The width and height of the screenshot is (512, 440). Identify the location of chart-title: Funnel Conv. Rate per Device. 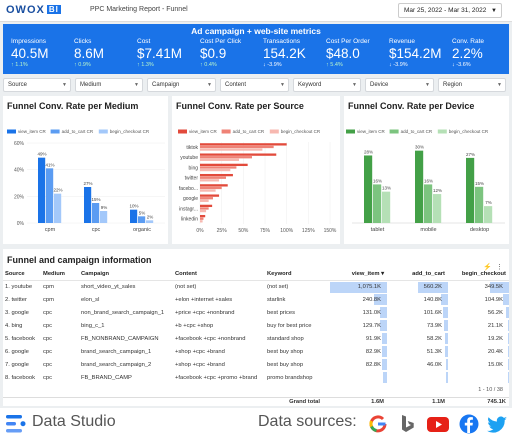
(411, 106).